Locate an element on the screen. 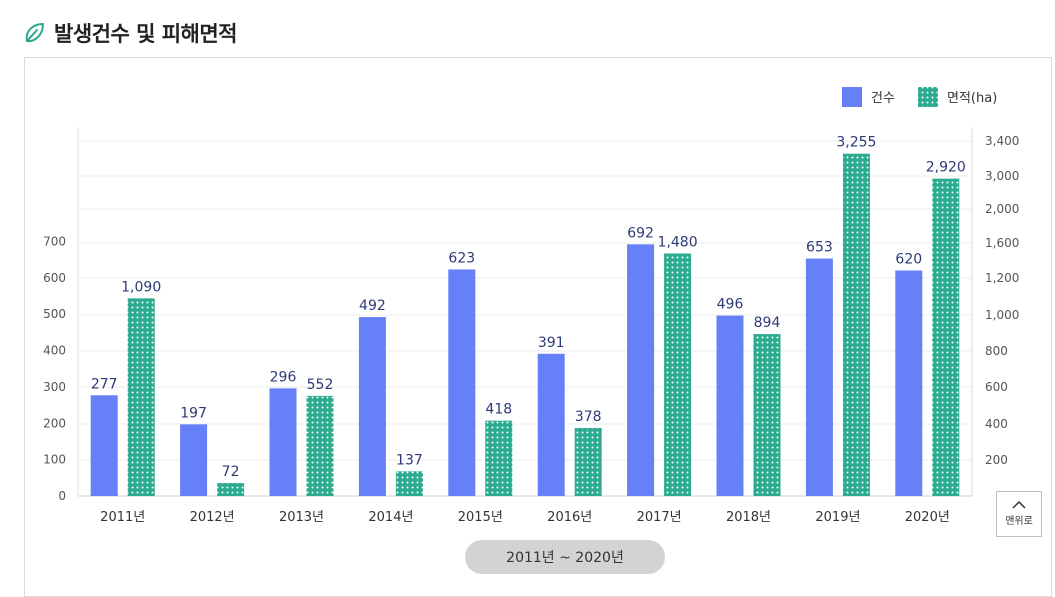  y-right-tick-label: 2,000 is located at coordinates (1002, 209).